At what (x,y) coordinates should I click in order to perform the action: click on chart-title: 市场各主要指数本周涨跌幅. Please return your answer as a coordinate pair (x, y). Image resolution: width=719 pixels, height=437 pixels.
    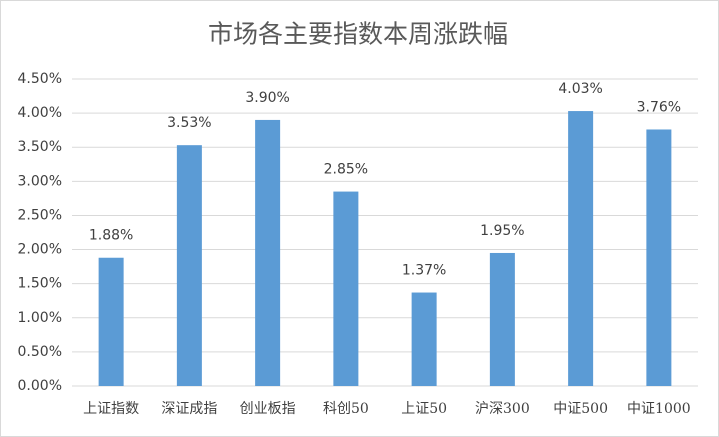
    Looking at the image, I should click on (358, 34).